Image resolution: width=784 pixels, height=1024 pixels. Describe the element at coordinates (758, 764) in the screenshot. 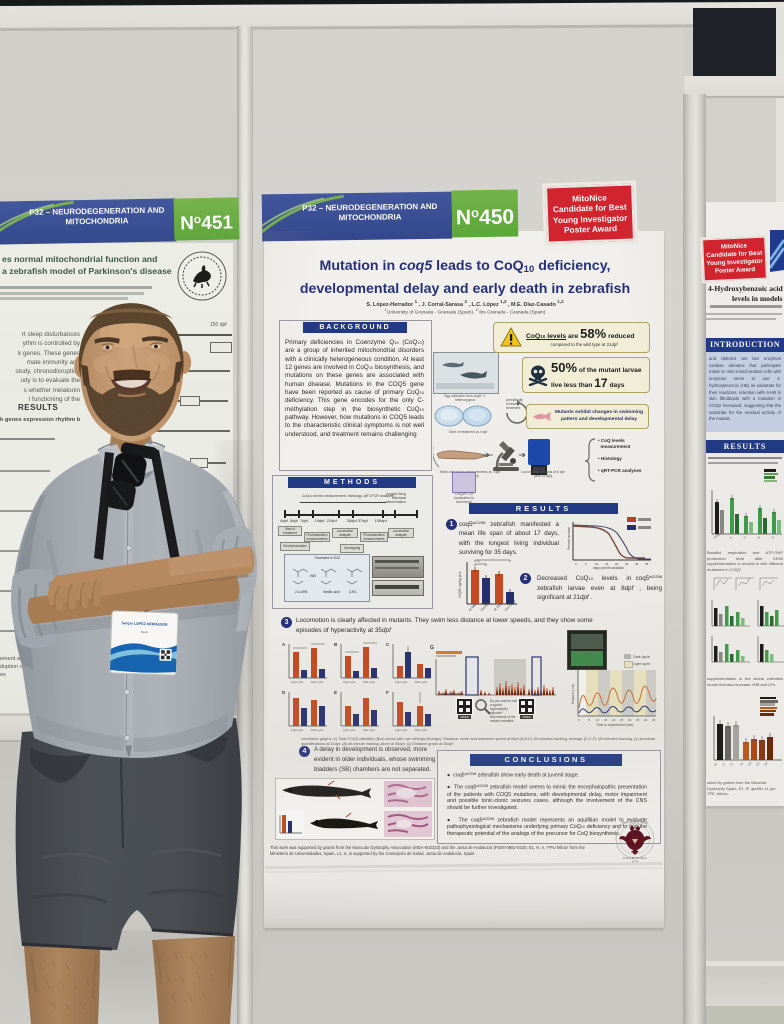

I see `svg-text: m3` at that location.